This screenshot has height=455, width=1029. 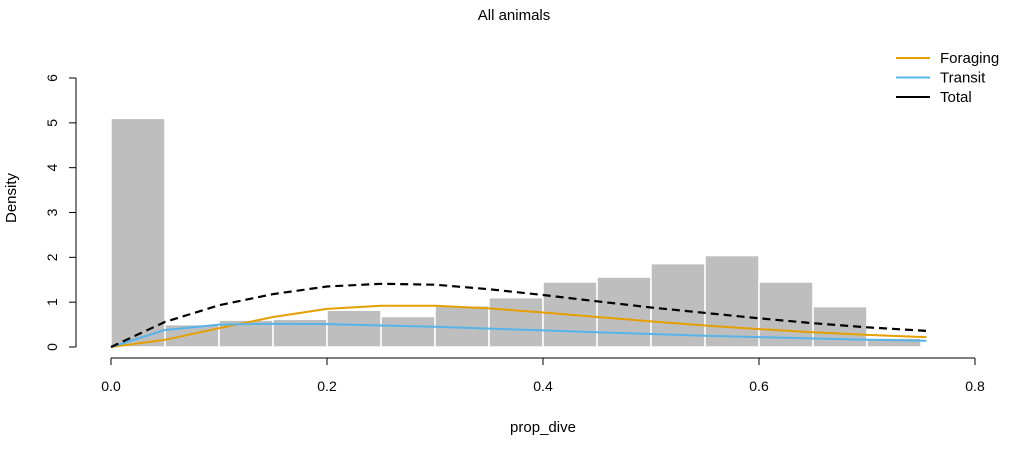 What do you see at coordinates (956, 97) in the screenshot?
I see `legend-label-total: Total` at bounding box center [956, 97].